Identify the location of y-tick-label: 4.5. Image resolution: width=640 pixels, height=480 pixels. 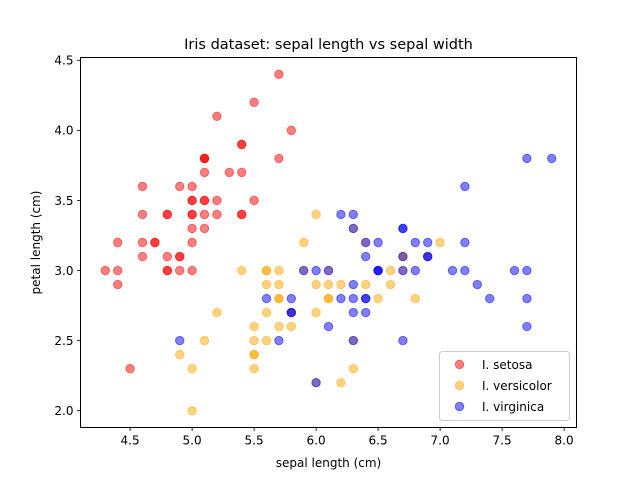
(63, 61).